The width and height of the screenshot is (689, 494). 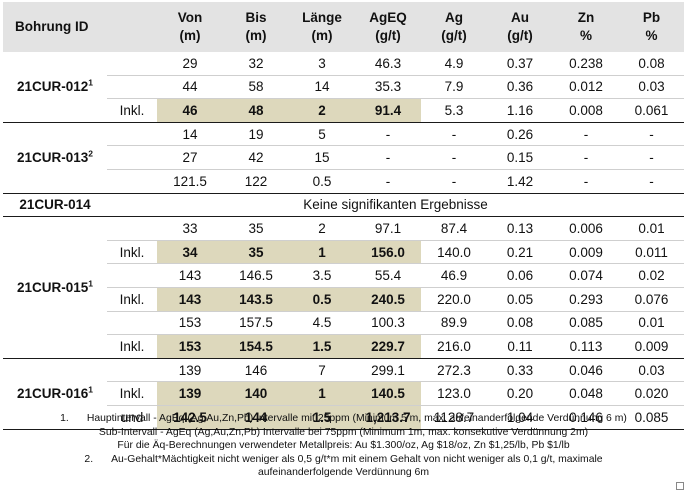 I want to click on cell-au: 0.37, so click(x=520, y=64).